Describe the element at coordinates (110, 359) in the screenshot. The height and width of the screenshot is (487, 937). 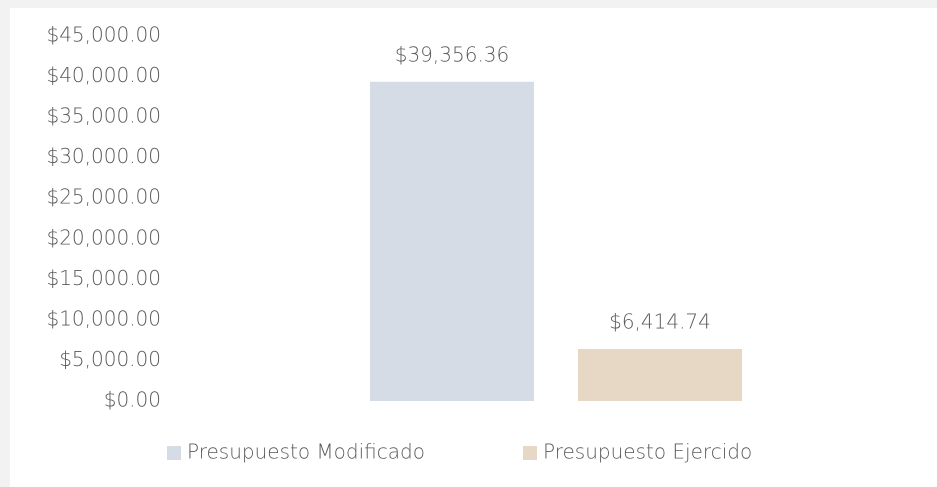
I see `y-tick-label: $5,000.00` at that location.